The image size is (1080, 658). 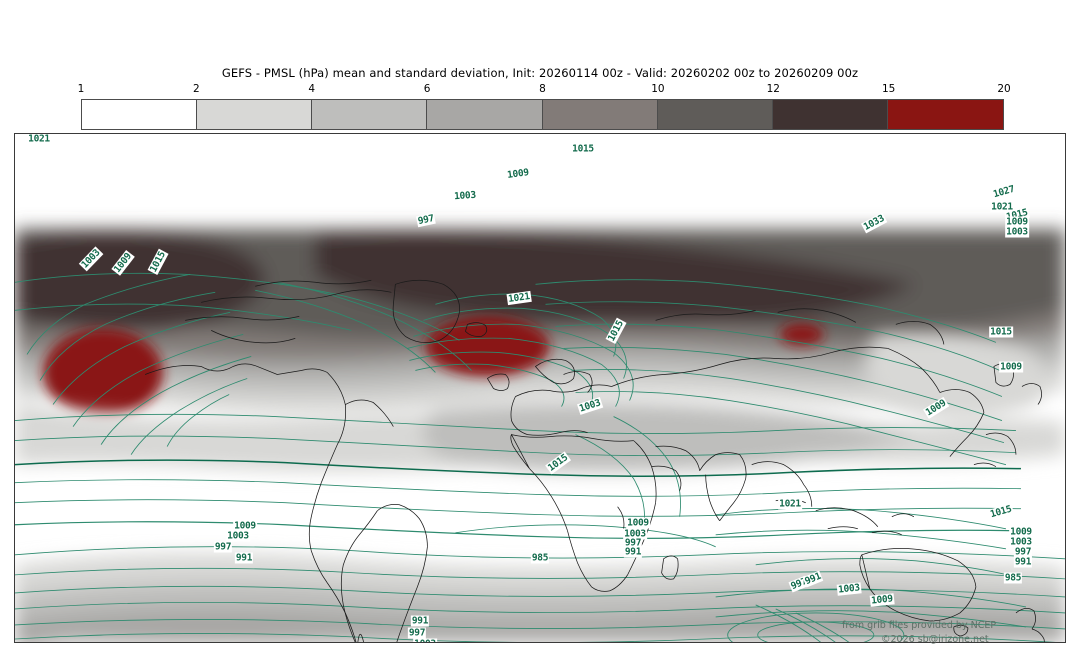 What do you see at coordinates (540, 597) in the screenshot?
I see `stddev-shading-south` at bounding box center [540, 597].